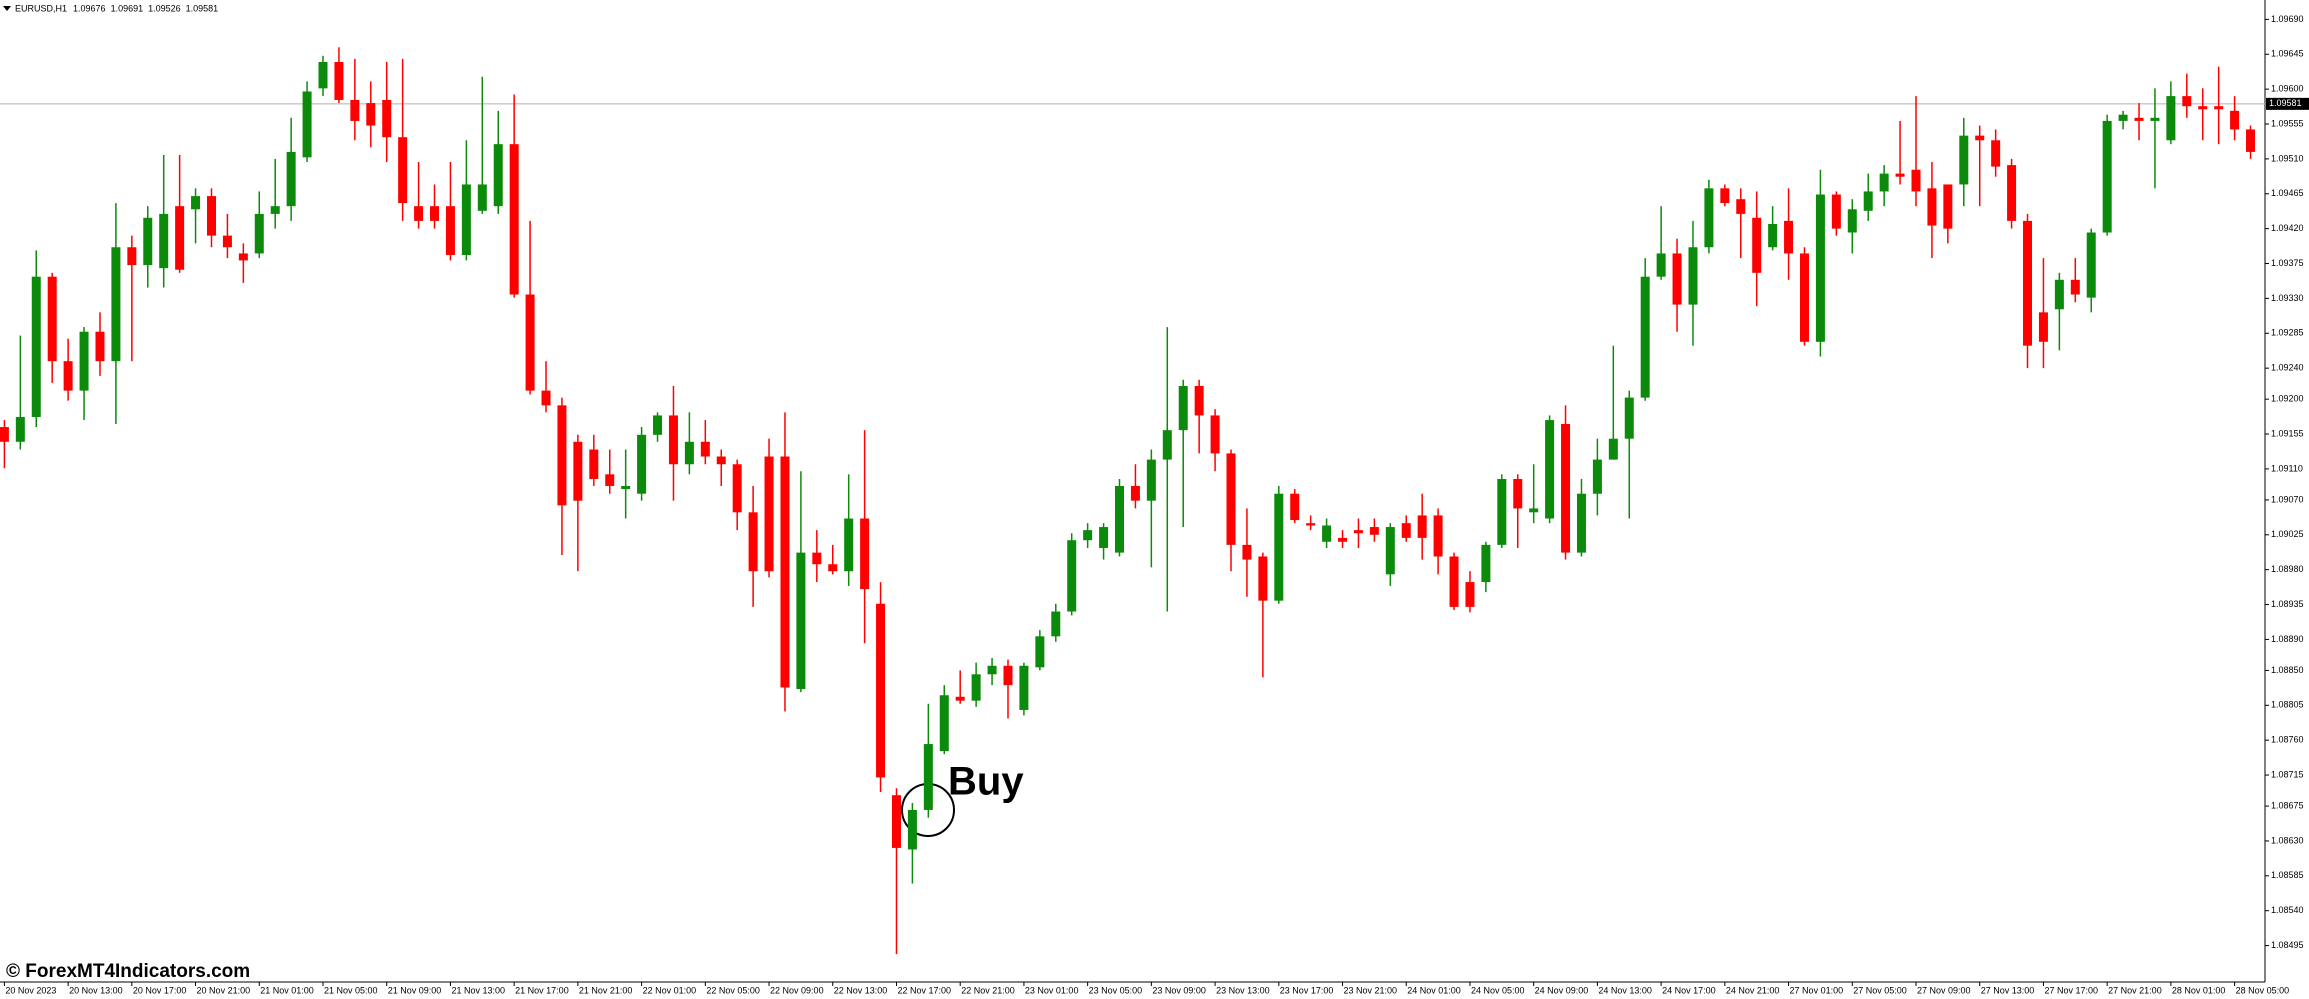 Image resolution: width=2309 pixels, height=999 pixels. Describe the element at coordinates (2287, 263) in the screenshot. I see `y-tick-label: 1.09375` at that location.